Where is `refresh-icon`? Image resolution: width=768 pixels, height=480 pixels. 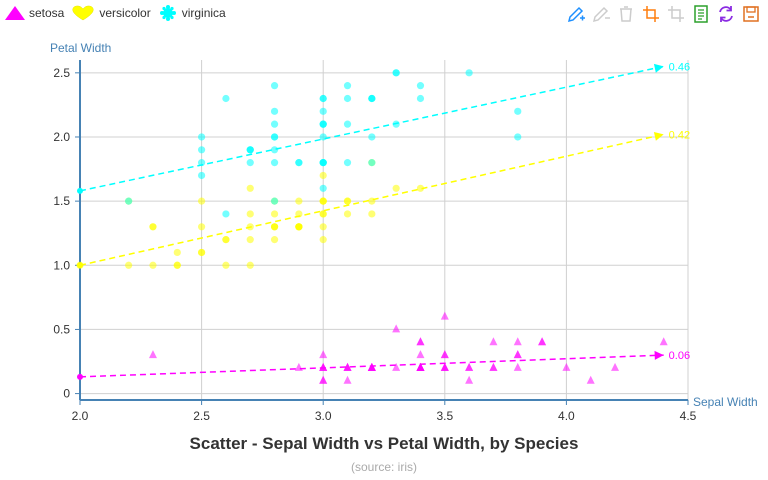
refresh-icon is located at coordinates (726, 14).